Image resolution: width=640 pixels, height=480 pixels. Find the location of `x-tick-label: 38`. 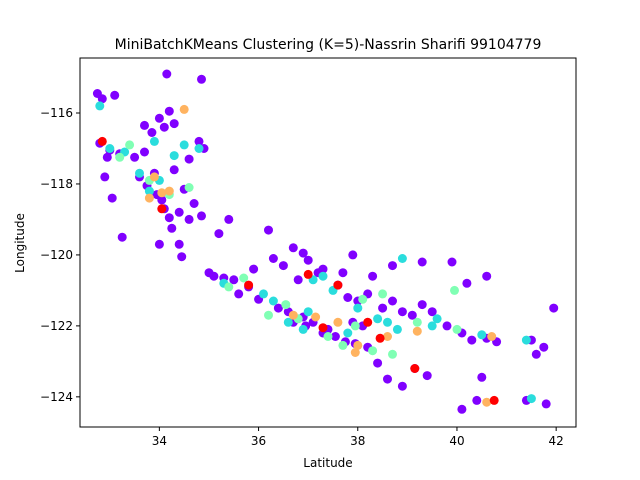

x-tick-label: 38 is located at coordinates (357, 441).